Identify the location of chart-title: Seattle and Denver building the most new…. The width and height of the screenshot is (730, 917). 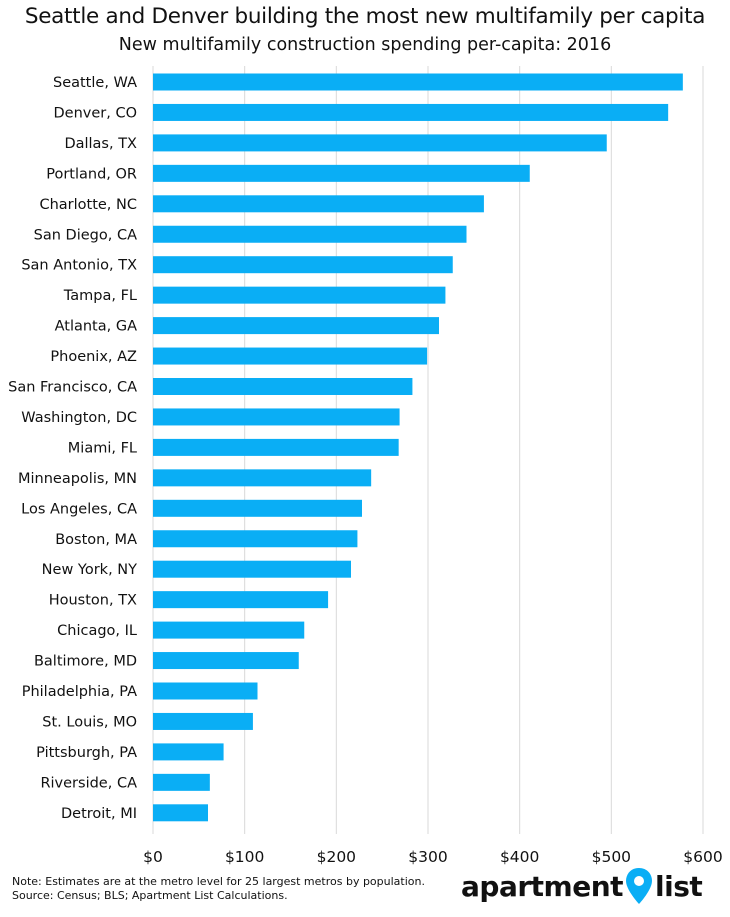
(365, 16).